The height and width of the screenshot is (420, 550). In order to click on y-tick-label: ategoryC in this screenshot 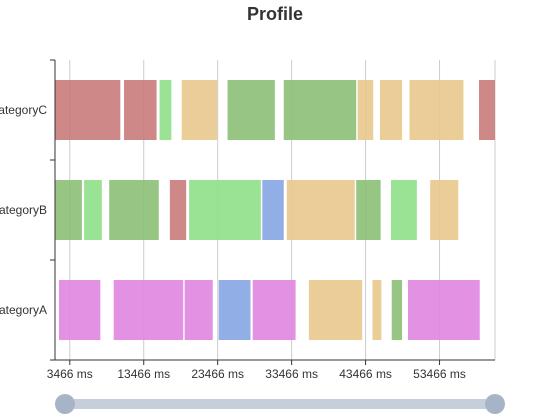, I will do `click(23, 110)`.